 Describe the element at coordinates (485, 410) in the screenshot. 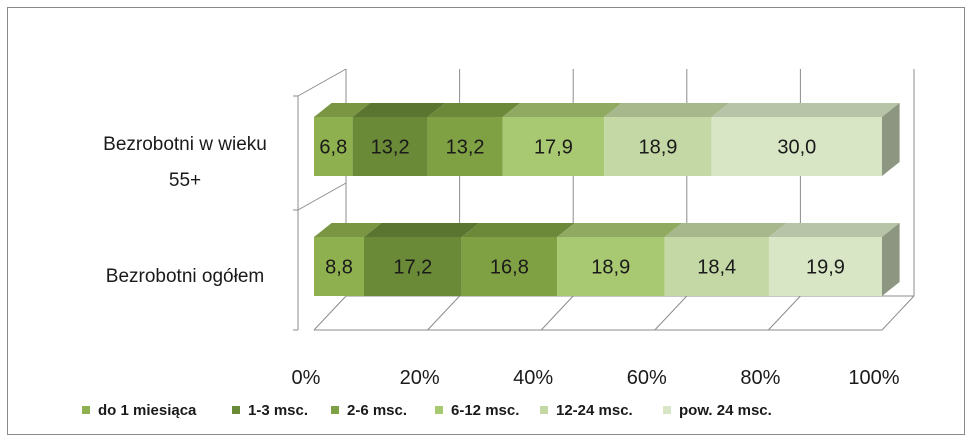

I see `legend-label-3: 6-12 msc.` at that location.